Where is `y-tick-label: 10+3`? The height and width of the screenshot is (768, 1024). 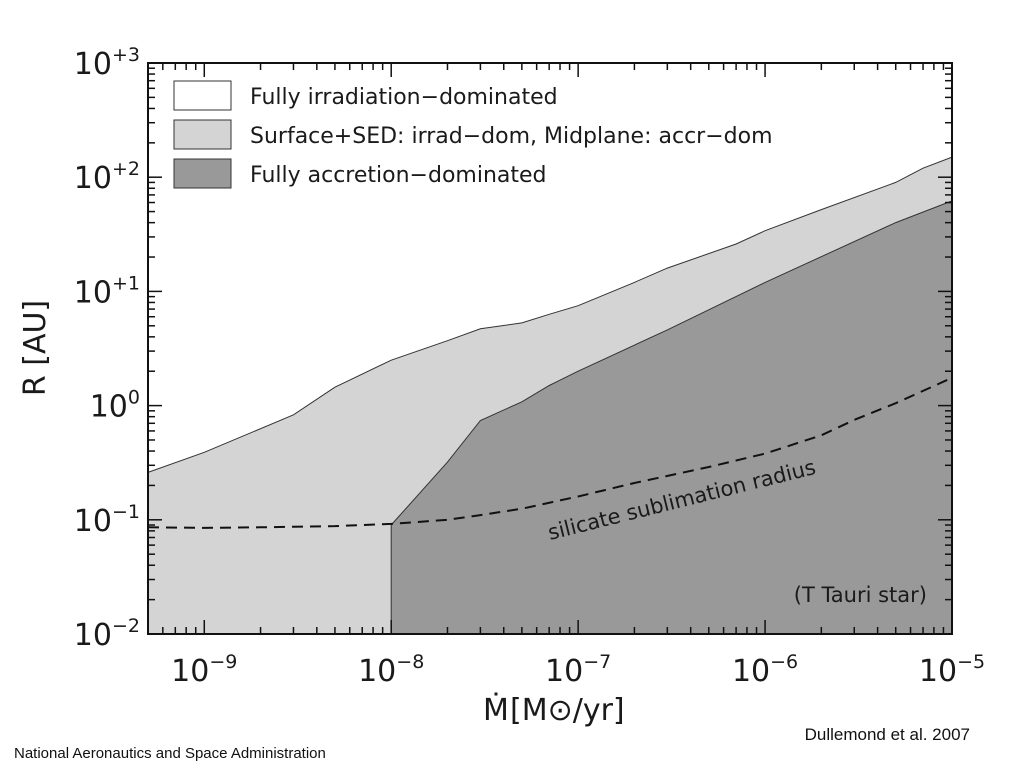
y-tick-label: 10+3 is located at coordinates (107, 63).